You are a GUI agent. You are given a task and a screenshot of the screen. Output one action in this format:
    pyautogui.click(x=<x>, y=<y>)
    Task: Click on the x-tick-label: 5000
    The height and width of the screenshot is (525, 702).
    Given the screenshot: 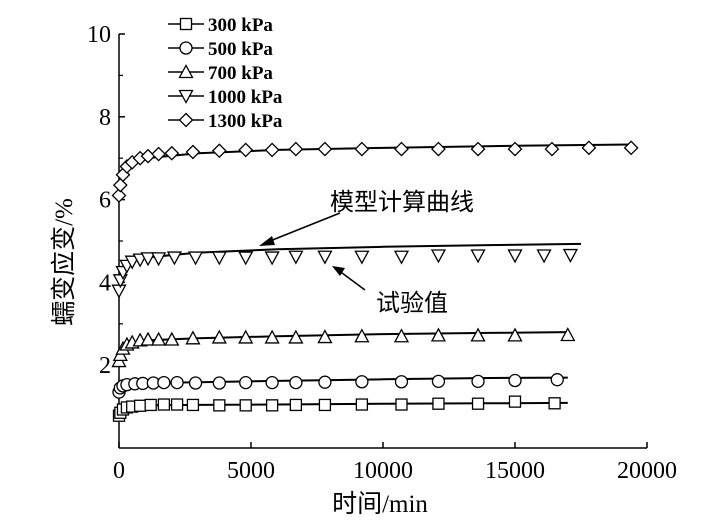 What is the action you would take?
    pyautogui.click(x=251, y=471)
    